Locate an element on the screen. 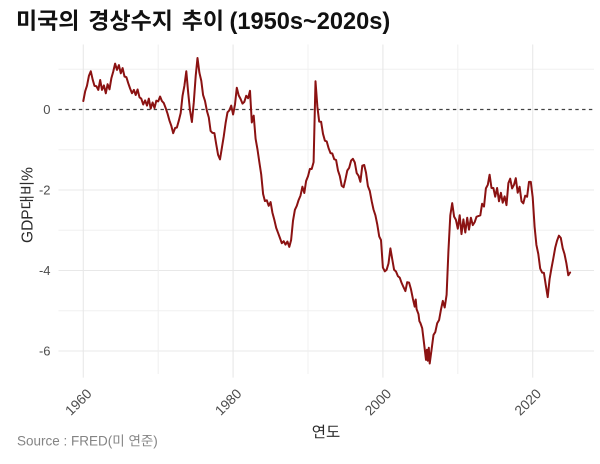  svg-text: Source : FRED( is located at coordinates (65, 441).